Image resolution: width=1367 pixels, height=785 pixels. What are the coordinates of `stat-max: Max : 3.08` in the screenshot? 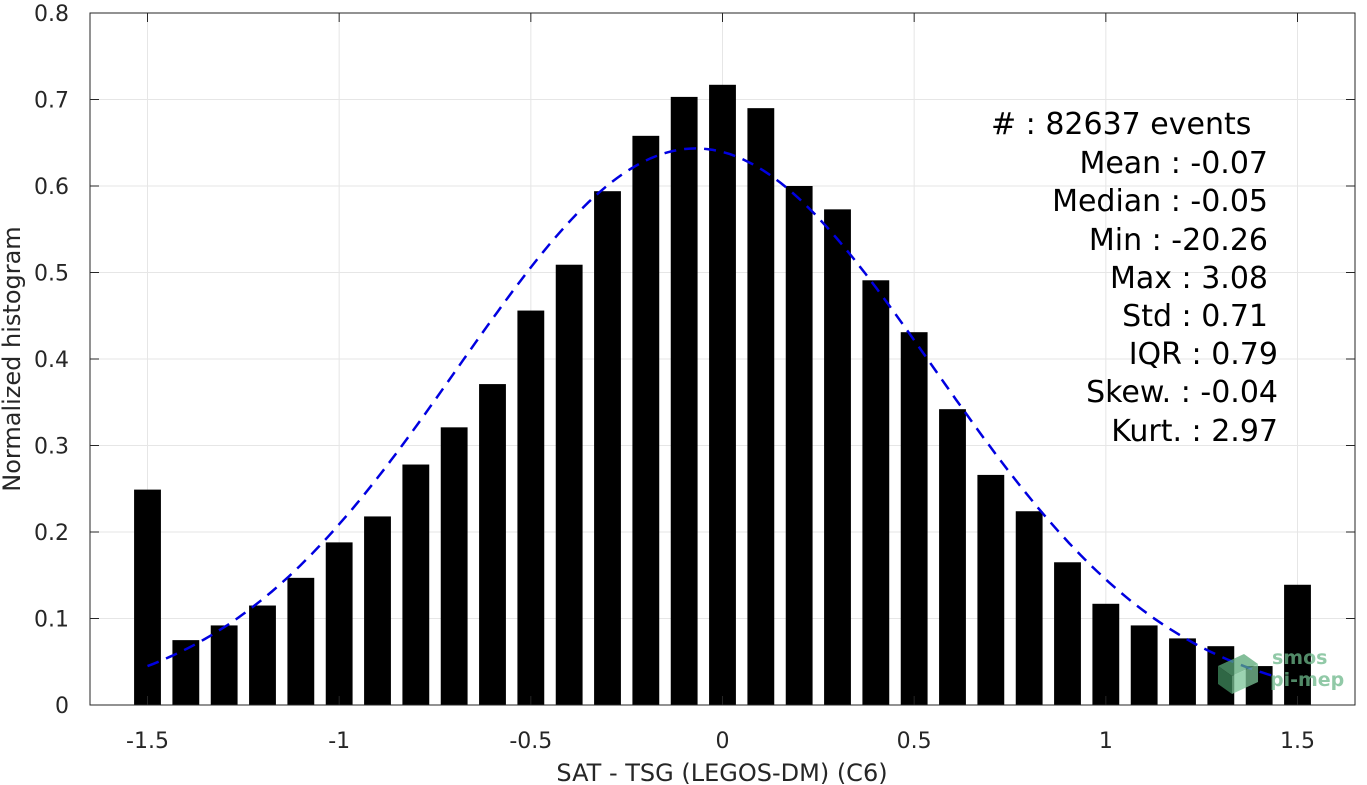 It's located at (1189, 278).